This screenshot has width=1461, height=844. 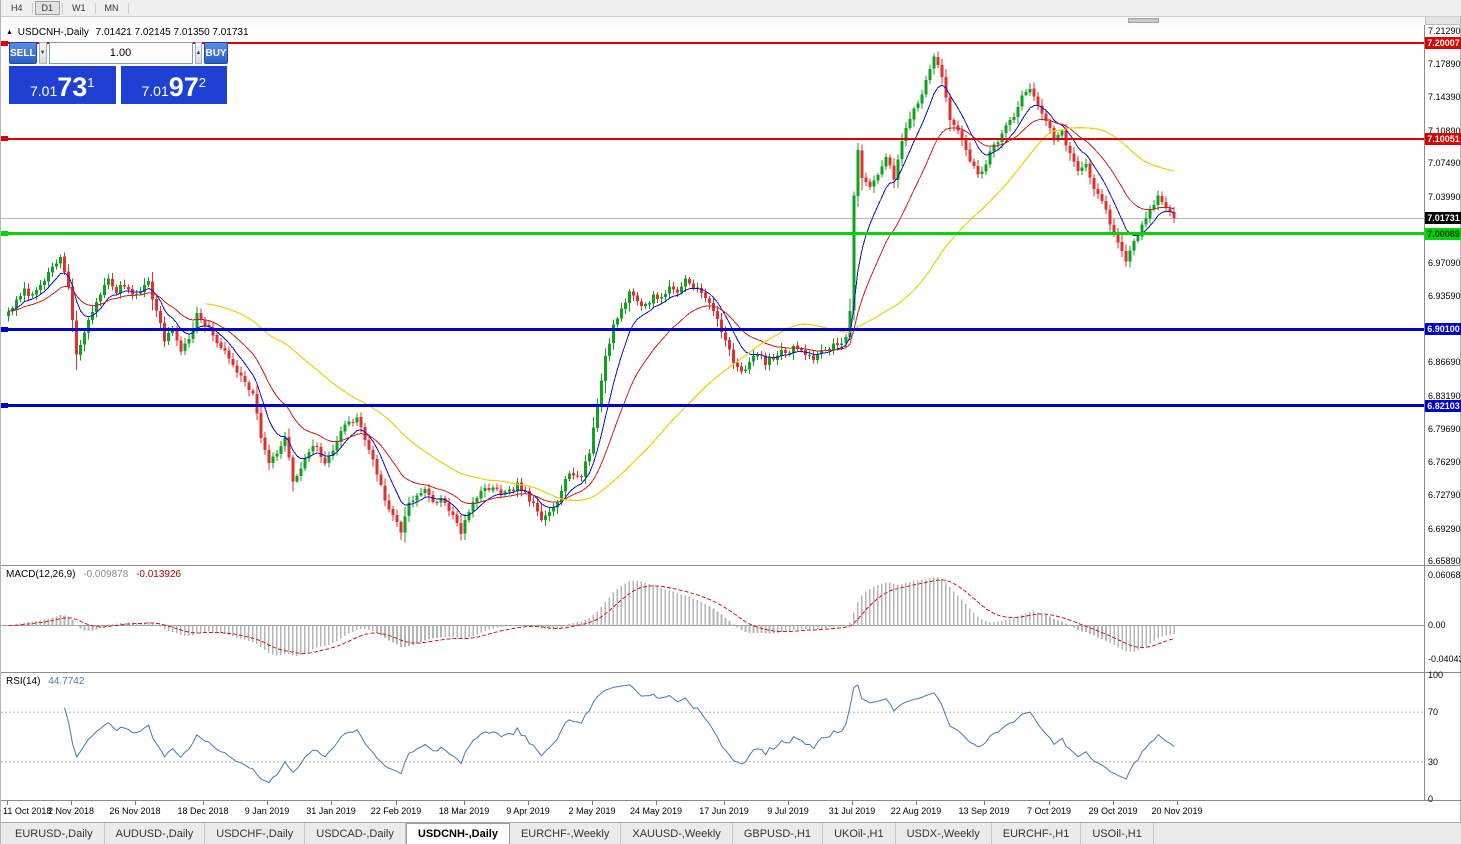 What do you see at coordinates (592, 811) in the screenshot?
I see `x-axis-label: 2 May 2019` at bounding box center [592, 811].